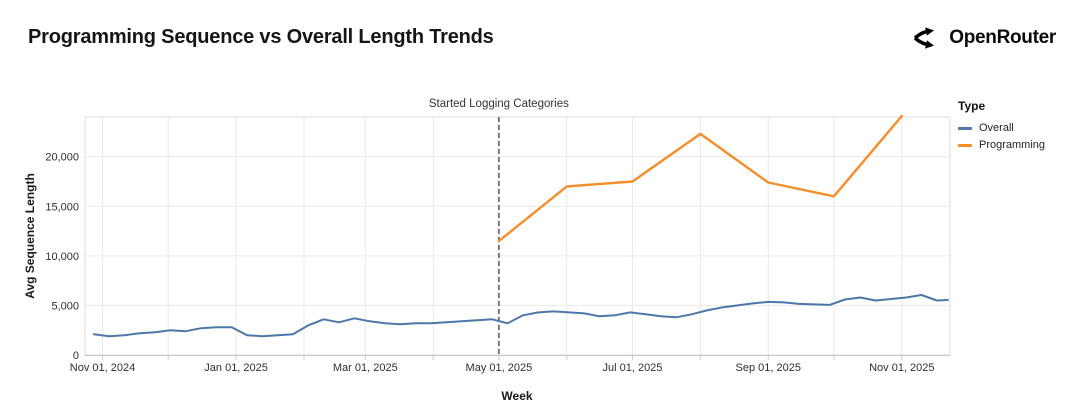 Image resolution: width=1080 pixels, height=409 pixels. Describe the element at coordinates (925, 38) in the screenshot. I see `openrouter-logo-icon` at that location.